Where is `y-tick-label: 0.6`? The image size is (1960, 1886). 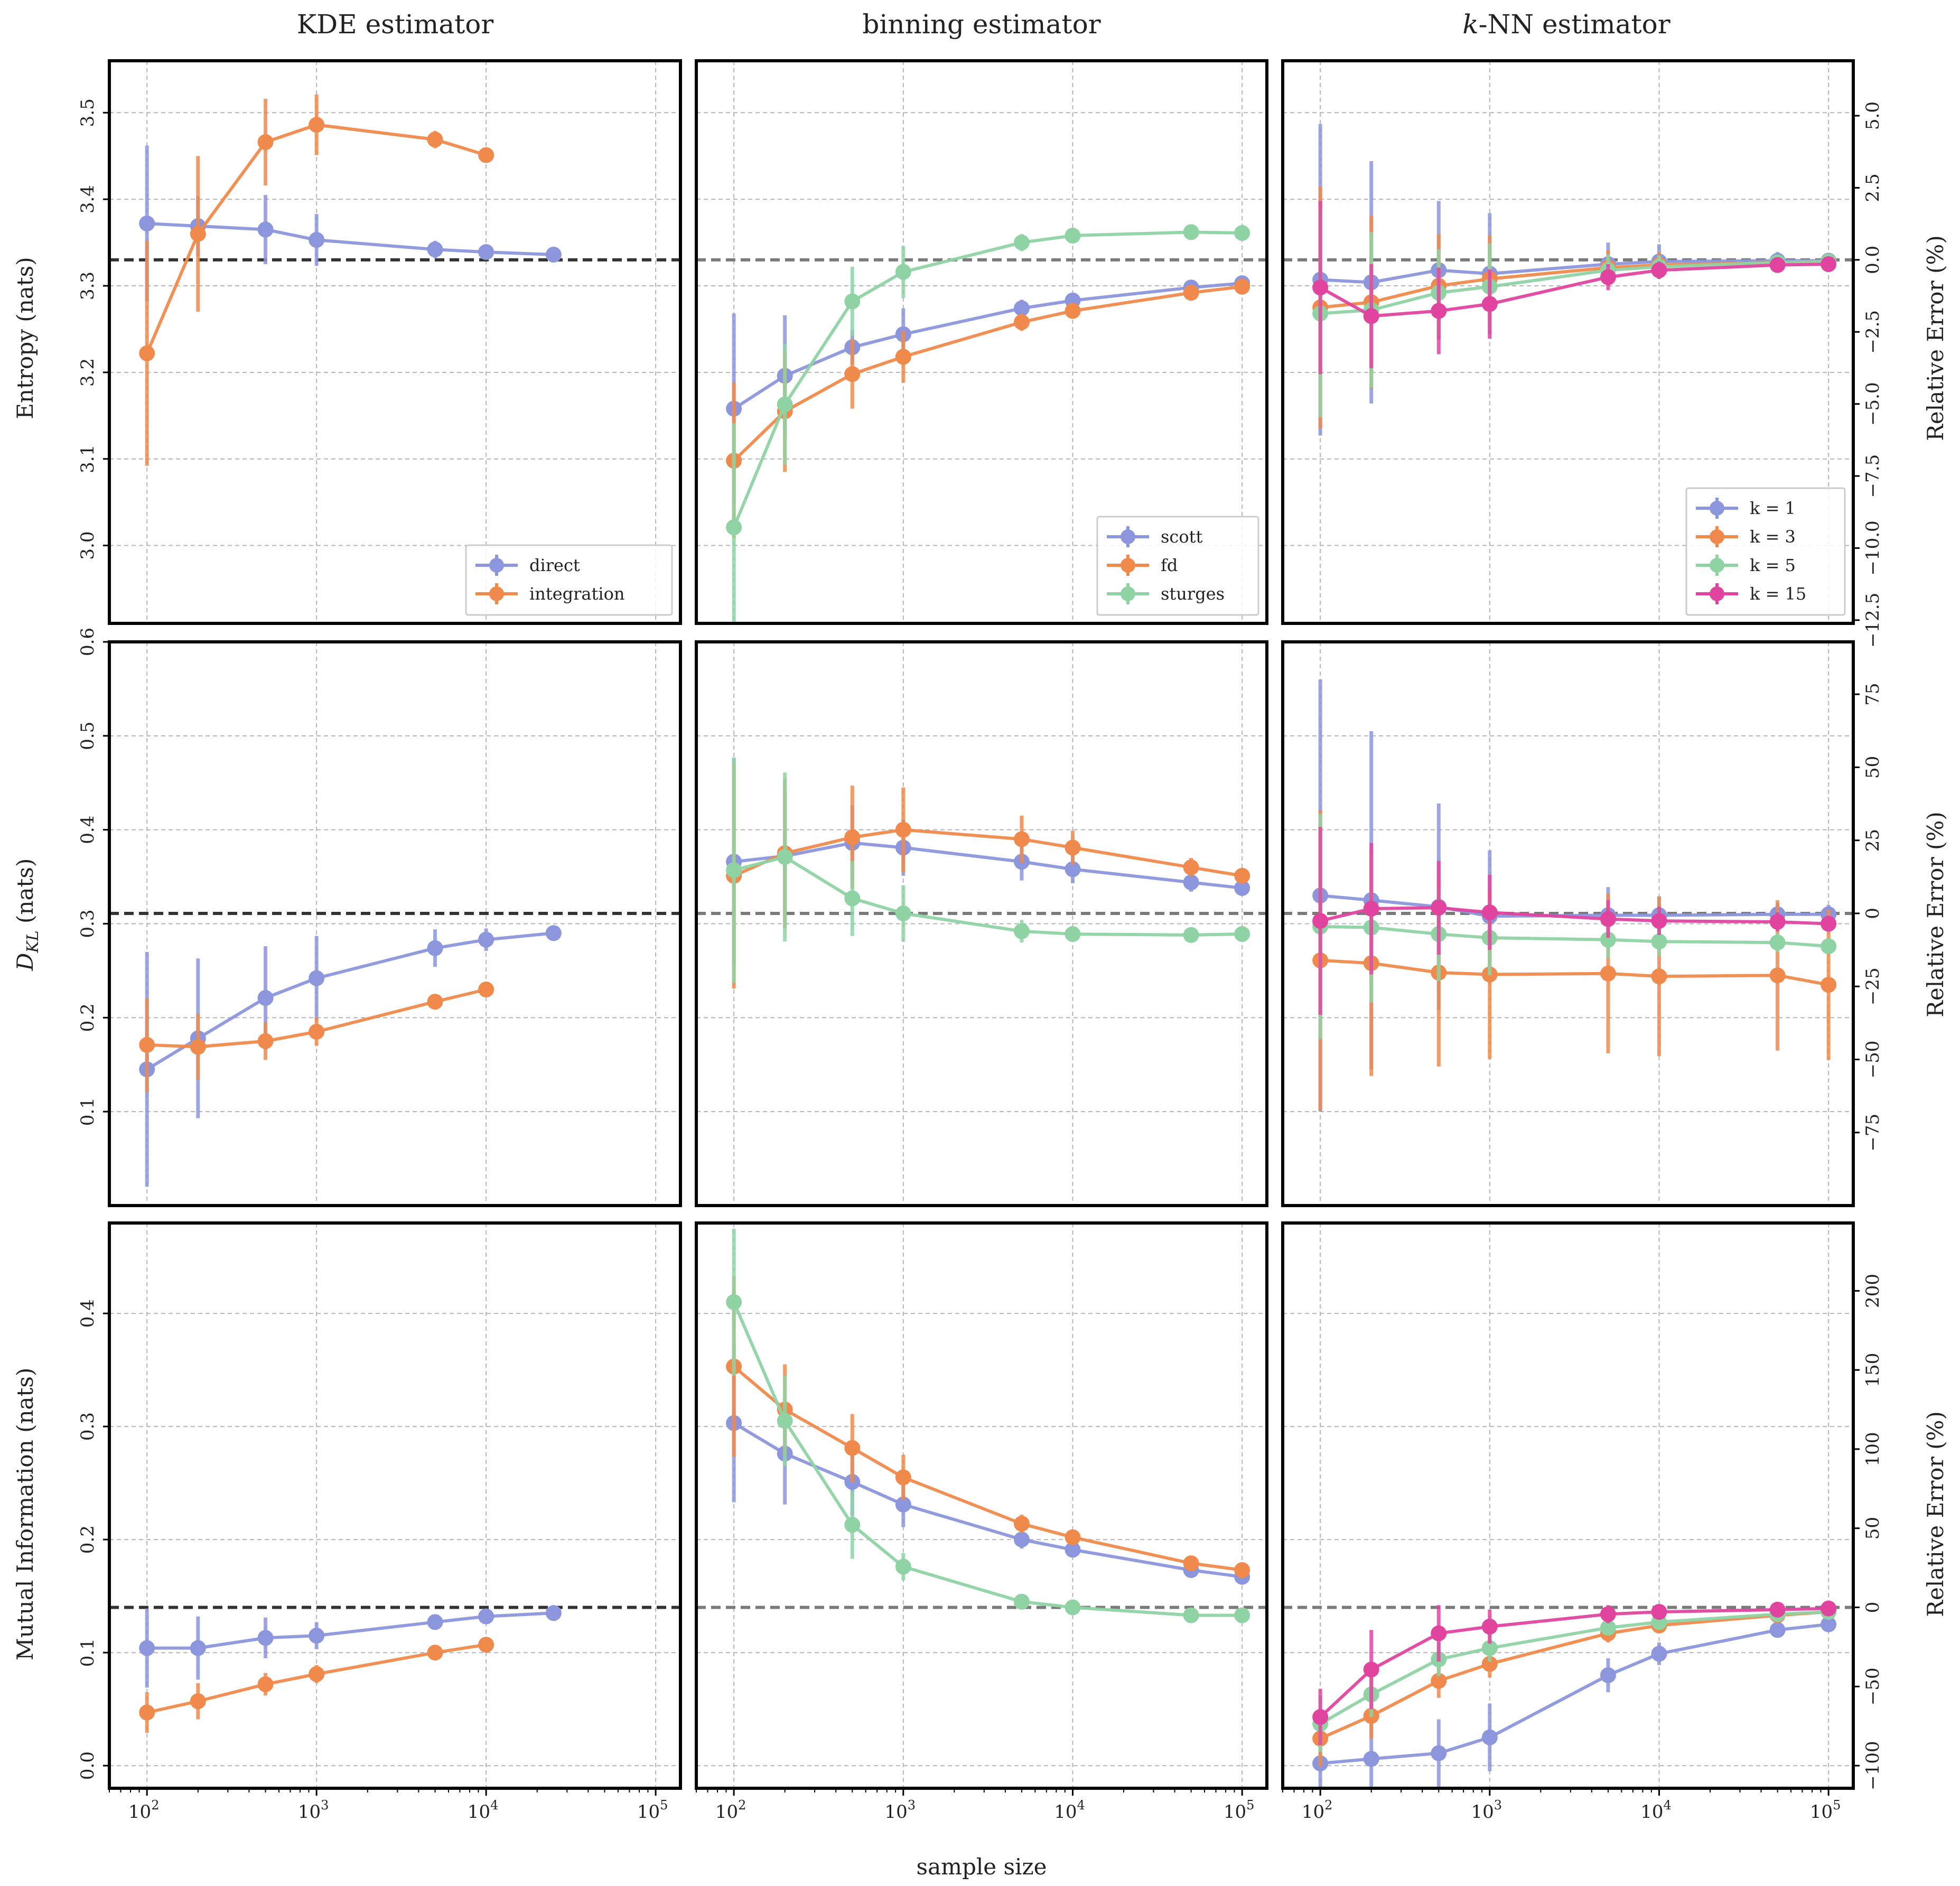 y-tick-label: 0.6 is located at coordinates (87, 642).